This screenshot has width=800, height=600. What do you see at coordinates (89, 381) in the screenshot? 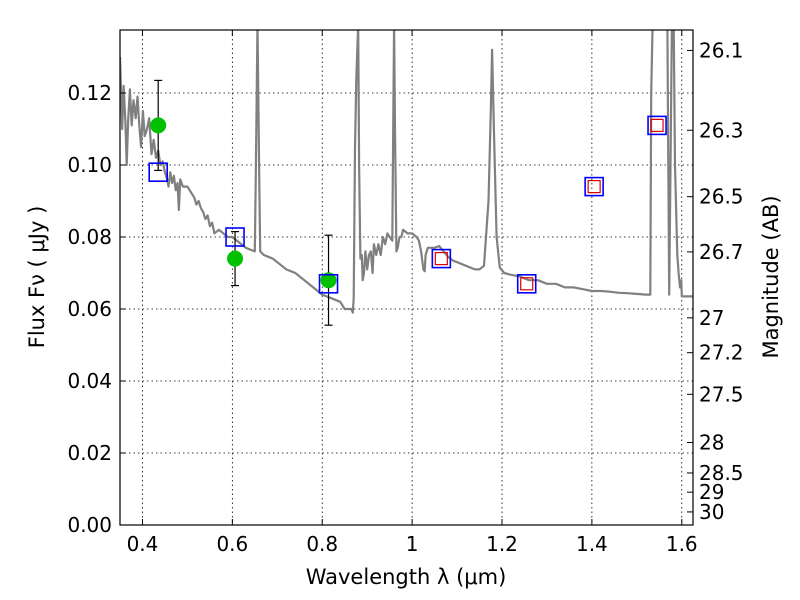
I see `y-tick-label: 0.04` at bounding box center [89, 381].